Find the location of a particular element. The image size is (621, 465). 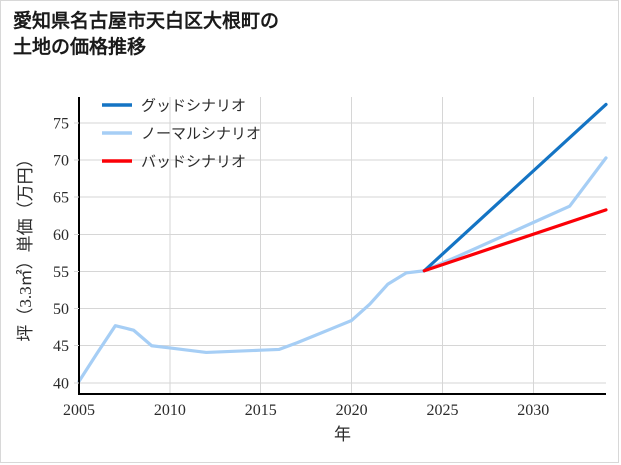

y-tick-label: 60 is located at coordinates (61, 235).